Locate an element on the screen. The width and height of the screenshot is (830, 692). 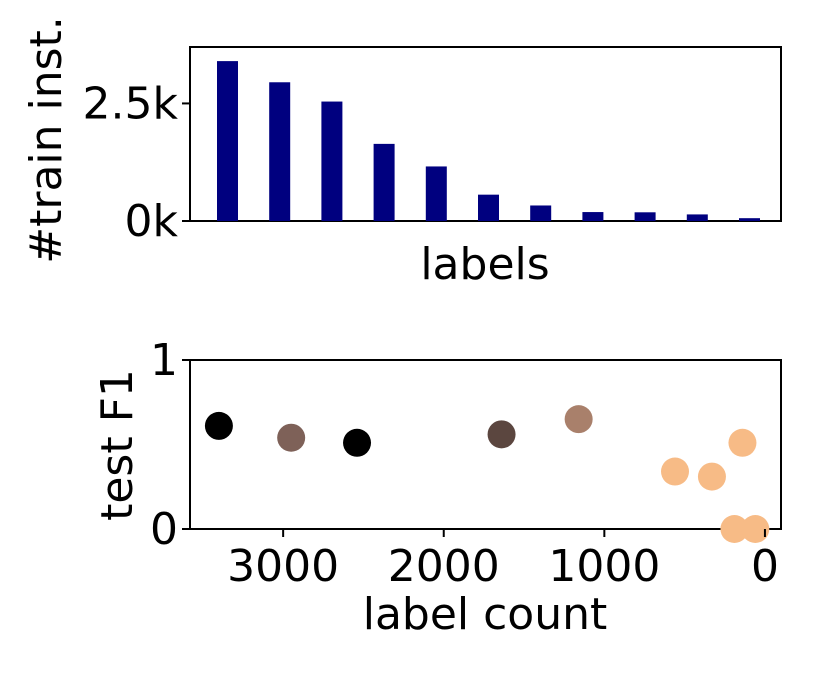
scatter-y-axis-label: test F1 is located at coordinates (117, 445).